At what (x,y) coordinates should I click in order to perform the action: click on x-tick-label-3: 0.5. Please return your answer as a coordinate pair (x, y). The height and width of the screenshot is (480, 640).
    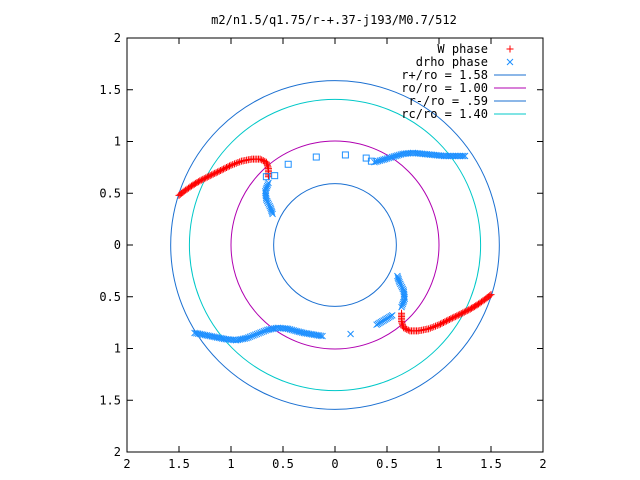
    Looking at the image, I should click on (283, 464).